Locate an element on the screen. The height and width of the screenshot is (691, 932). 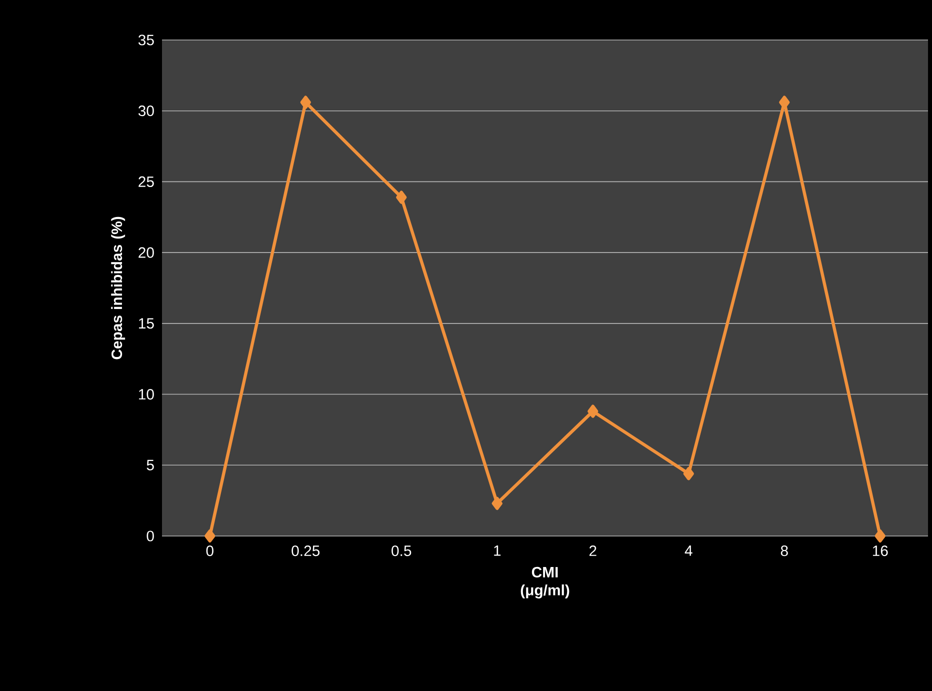
y-tick-label: 10 is located at coordinates (146, 394).